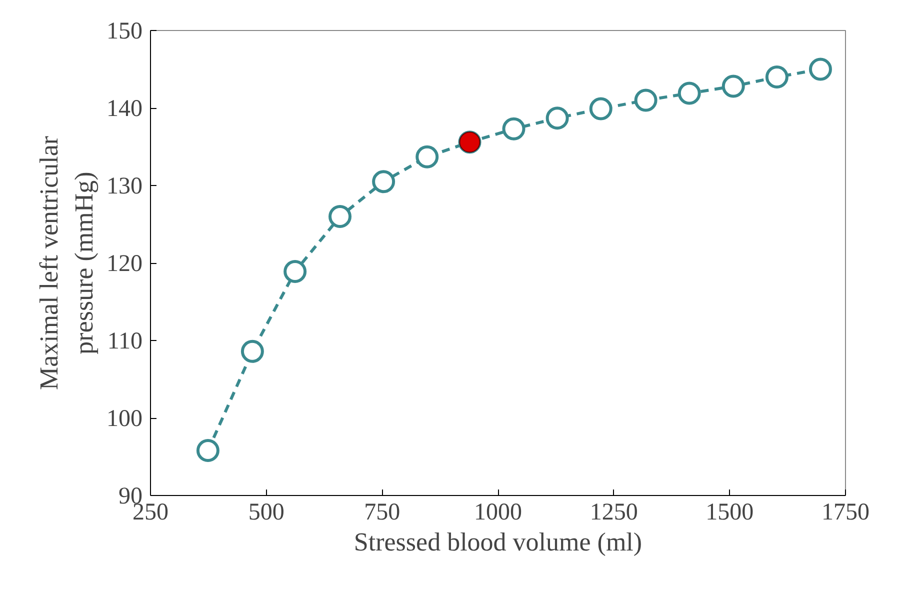 The image size is (899, 592). What do you see at coordinates (124, 341) in the screenshot?
I see `y-tick-label: 110` at bounding box center [124, 341].